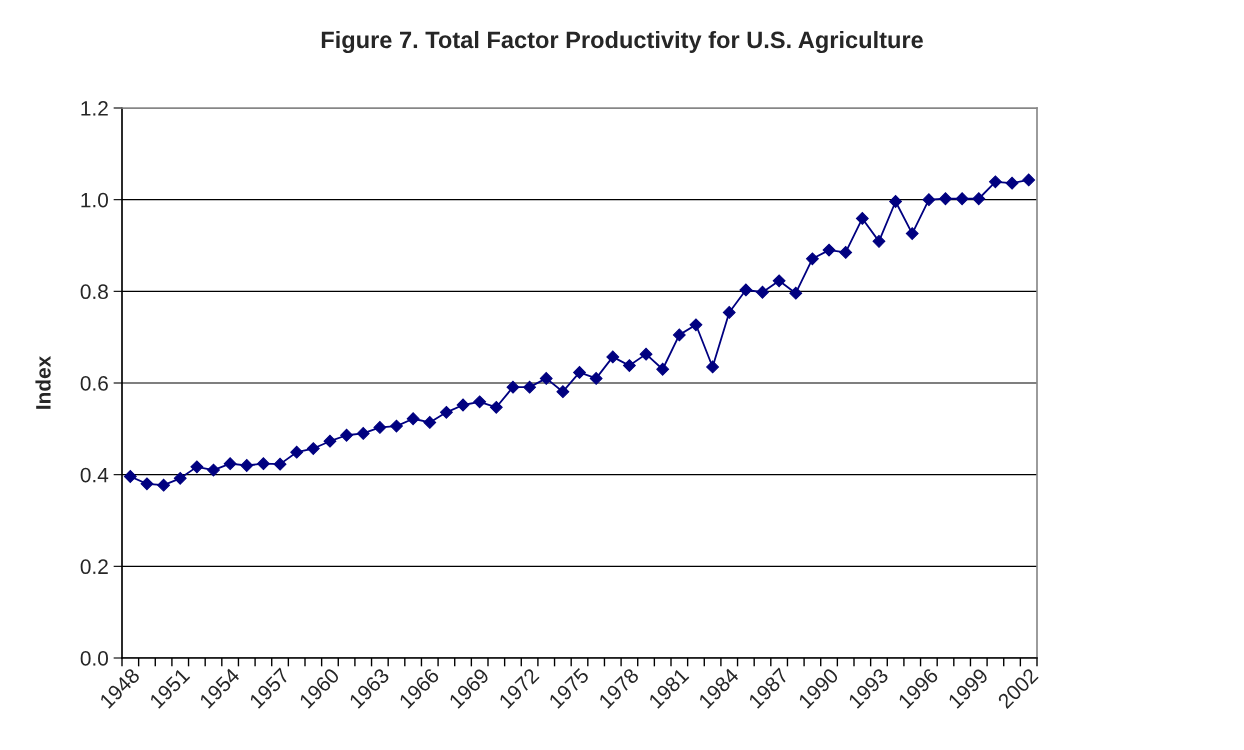 This screenshot has height=750, width=1244. Describe the element at coordinates (94, 108) in the screenshot. I see `y-tick-label: 1.2` at that location.